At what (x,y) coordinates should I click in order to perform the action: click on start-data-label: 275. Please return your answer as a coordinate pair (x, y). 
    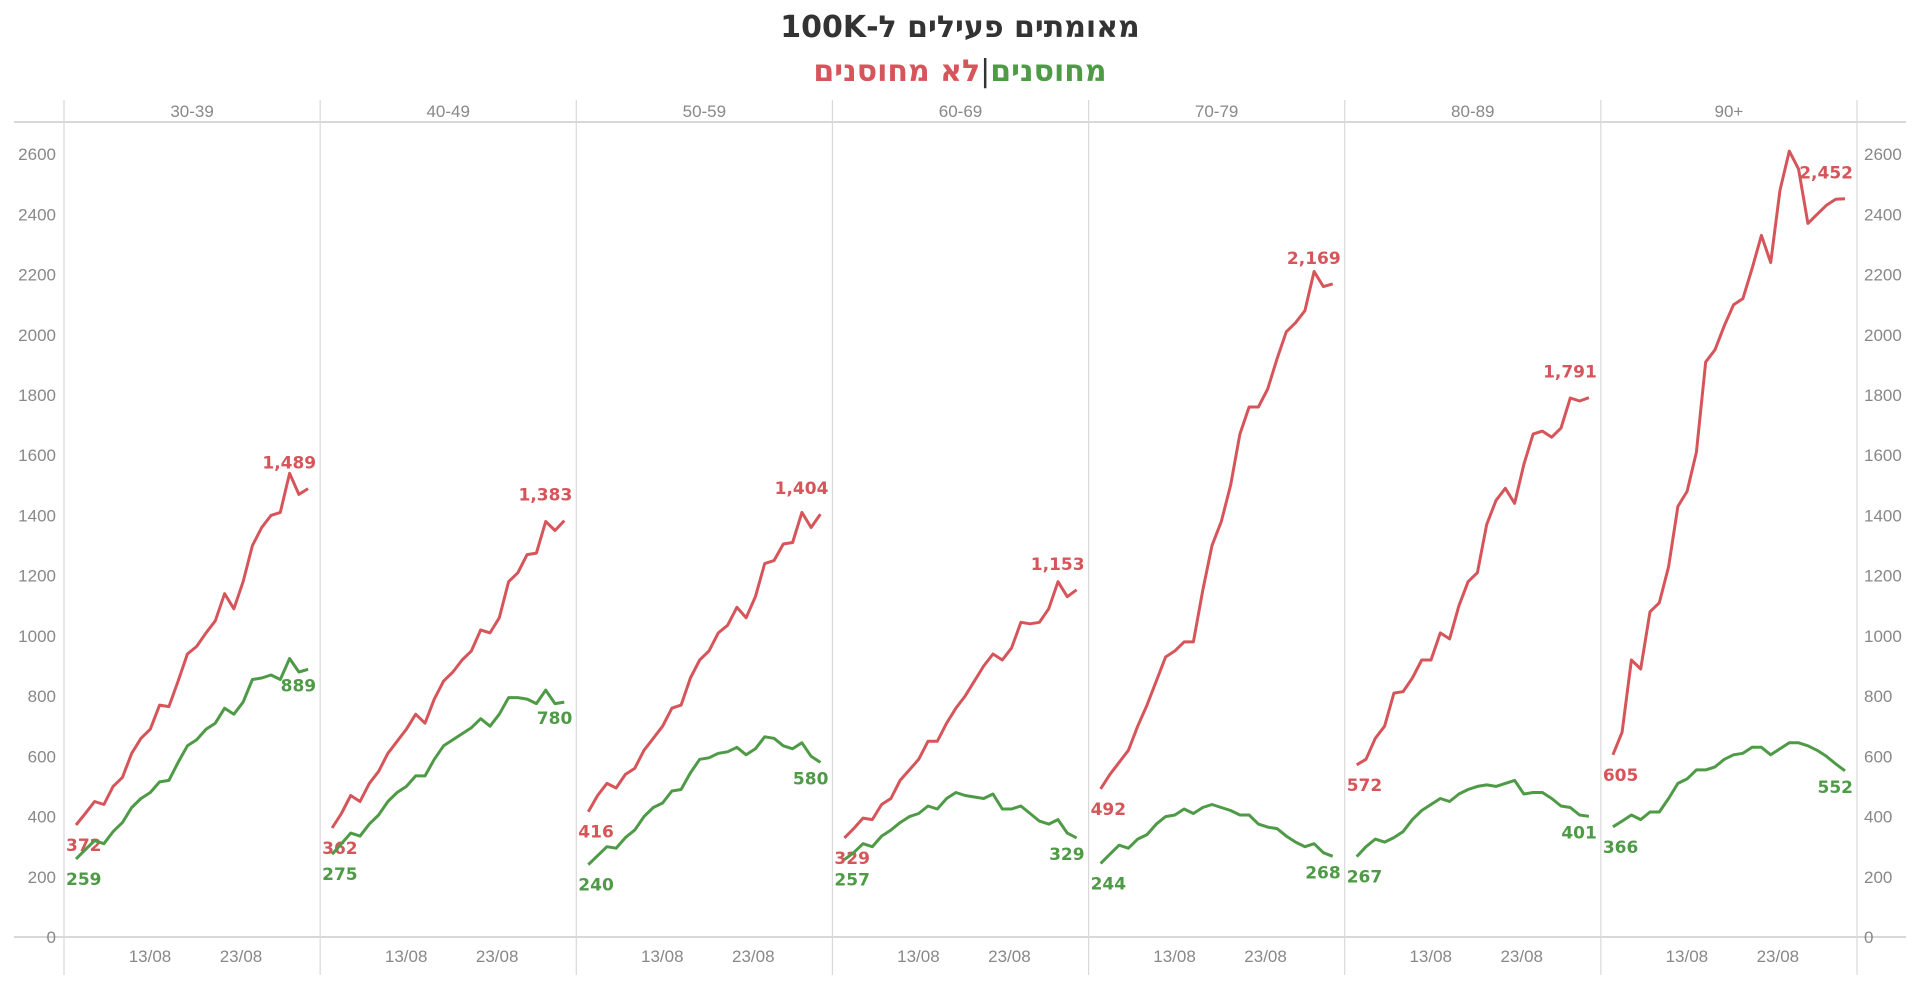
    Looking at the image, I should click on (340, 875).